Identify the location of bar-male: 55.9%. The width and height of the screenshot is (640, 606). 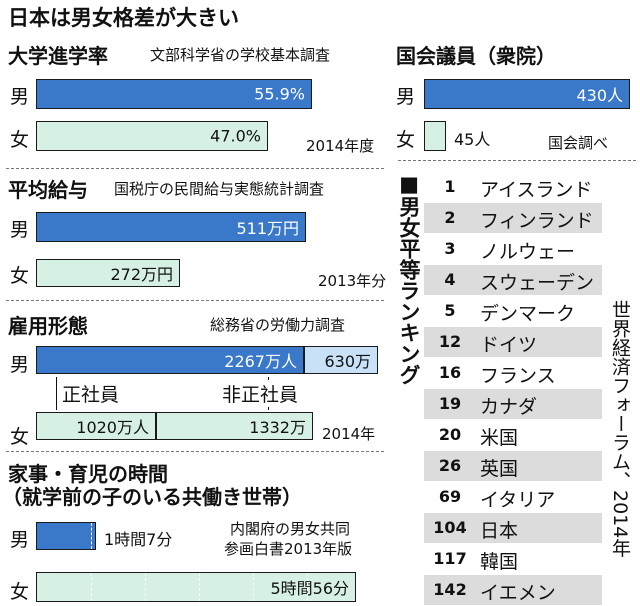
(174, 94).